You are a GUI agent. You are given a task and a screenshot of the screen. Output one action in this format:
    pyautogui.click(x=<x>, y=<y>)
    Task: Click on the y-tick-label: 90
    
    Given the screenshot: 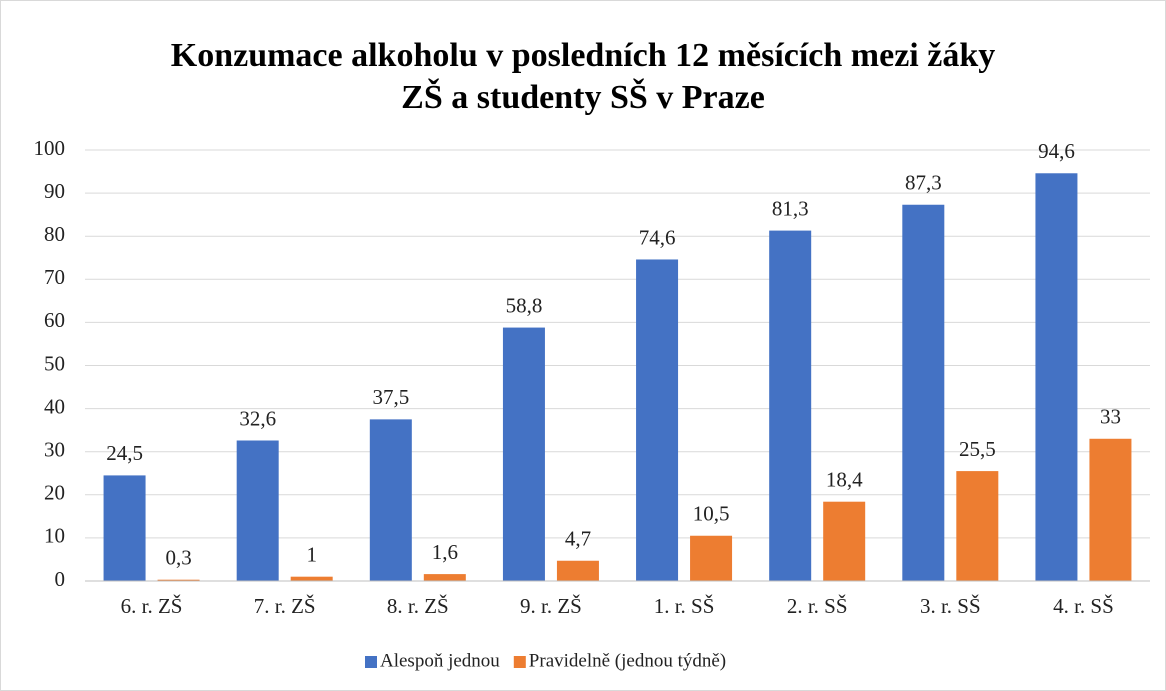 What is the action you would take?
    pyautogui.click(x=54, y=191)
    